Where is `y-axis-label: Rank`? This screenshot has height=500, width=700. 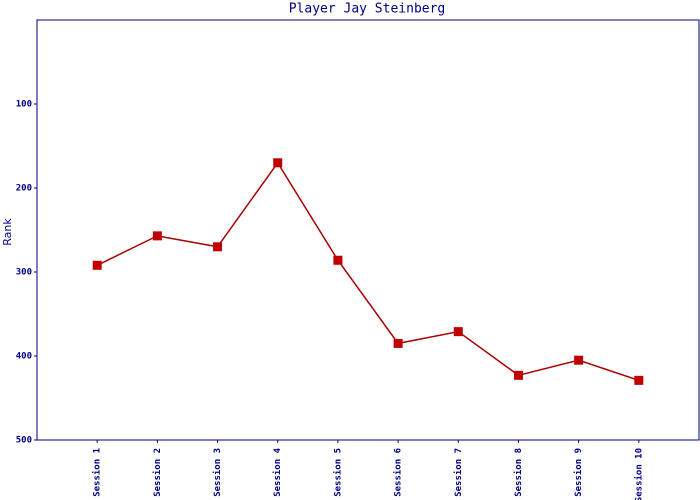
y-axis-label: Rank is located at coordinates (7, 232).